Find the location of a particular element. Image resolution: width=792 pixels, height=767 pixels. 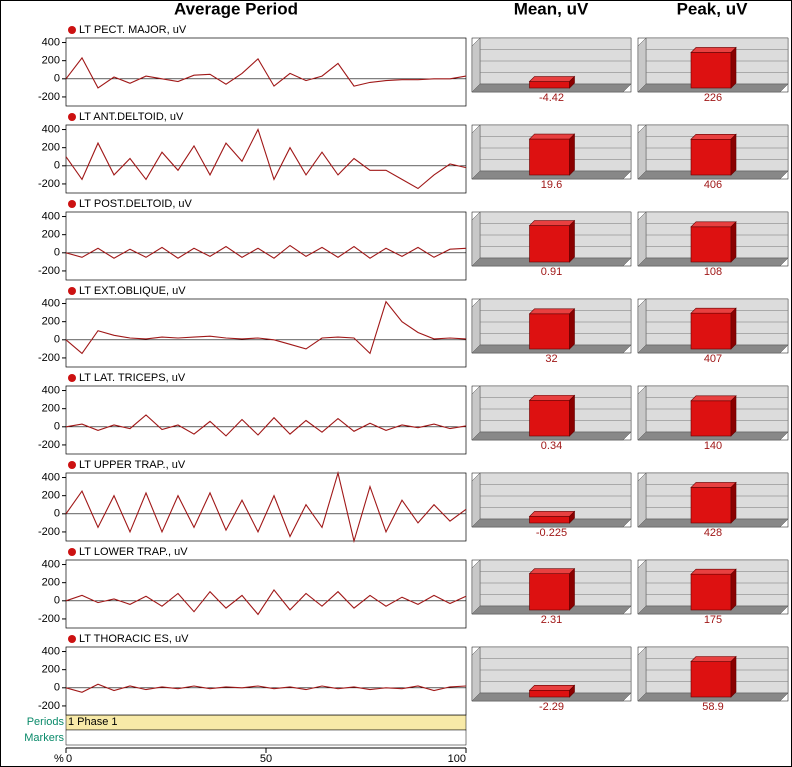

bar-value-label: -4.42 is located at coordinates (551, 98).